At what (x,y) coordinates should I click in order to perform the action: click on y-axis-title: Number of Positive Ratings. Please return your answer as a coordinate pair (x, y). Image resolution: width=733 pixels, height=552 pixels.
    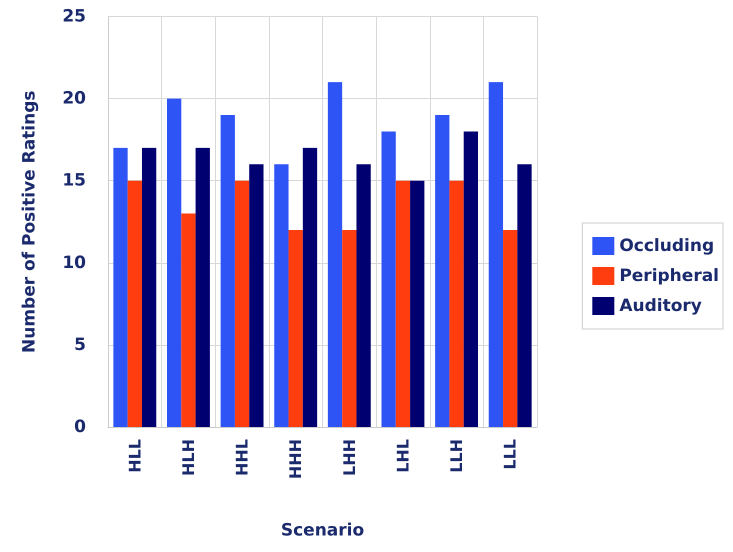
    Looking at the image, I should click on (30, 222).